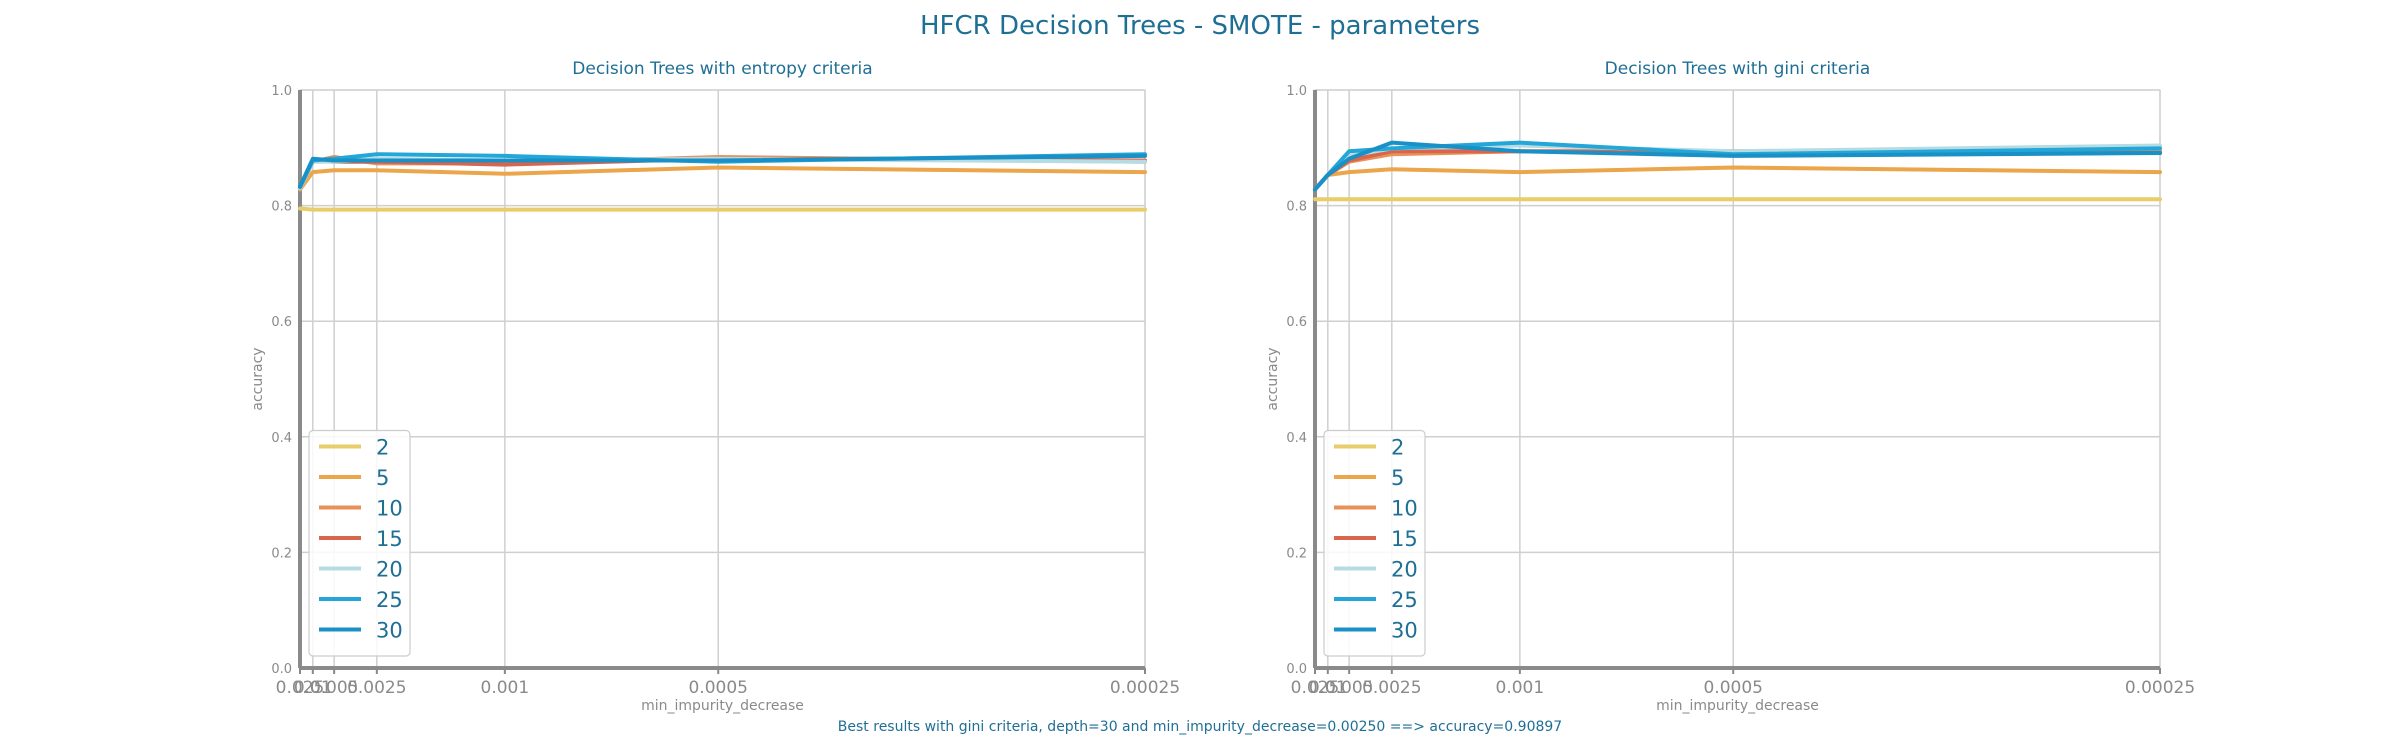 Image resolution: width=2400 pixels, height=750 pixels. I want to click on figure-title: HFCR Decision Trees - SMOTE - parameters, so click(1200, 26).